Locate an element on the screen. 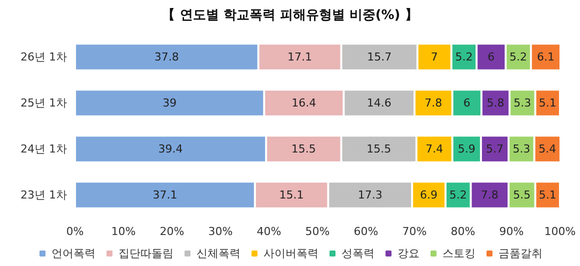 This screenshot has height=266, width=580. data-label: 7 is located at coordinates (434, 57).